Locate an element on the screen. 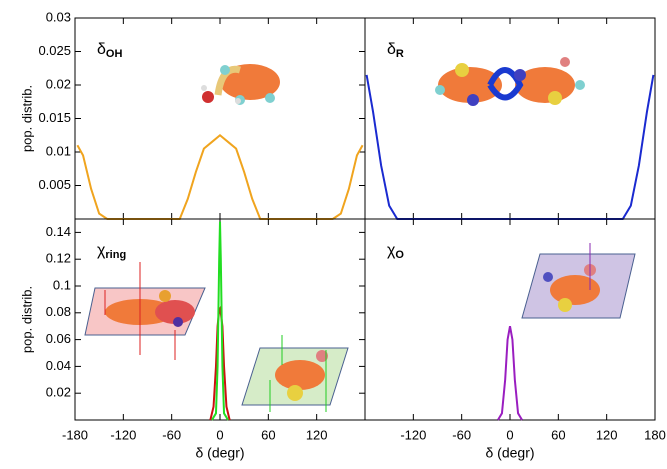  inset-oh is located at coordinates (240, 84).